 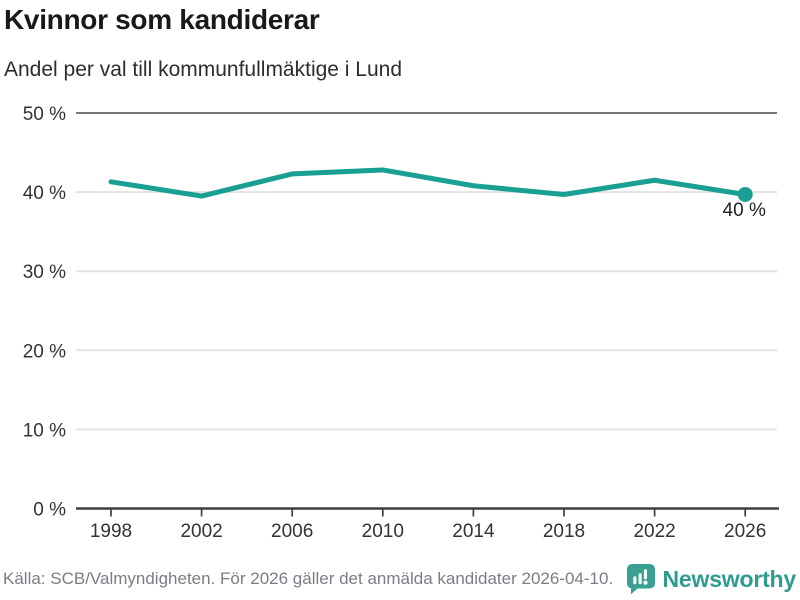 What do you see at coordinates (654, 531) in the screenshot?
I see `x-tick-label: 2022` at bounding box center [654, 531].